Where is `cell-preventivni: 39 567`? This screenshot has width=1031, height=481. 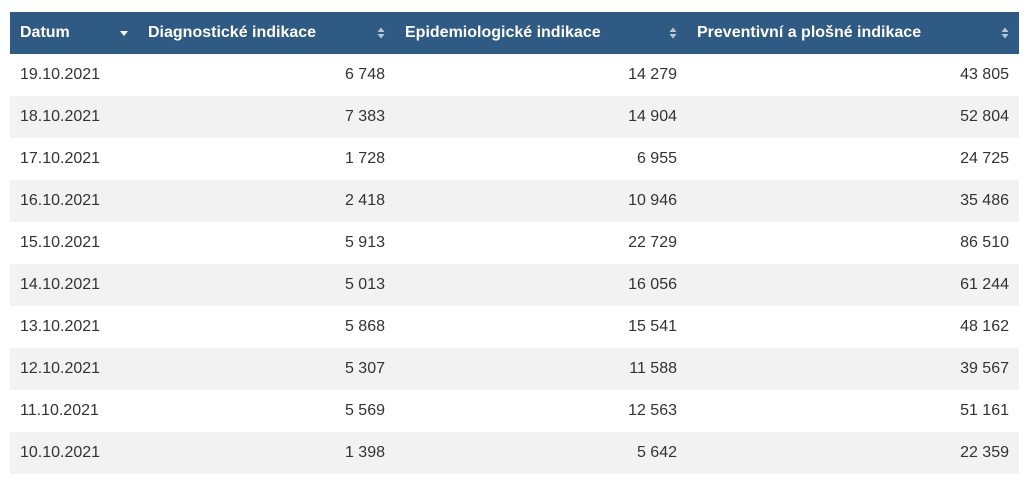
cell-preventivni: 39 567 is located at coordinates (984, 368).